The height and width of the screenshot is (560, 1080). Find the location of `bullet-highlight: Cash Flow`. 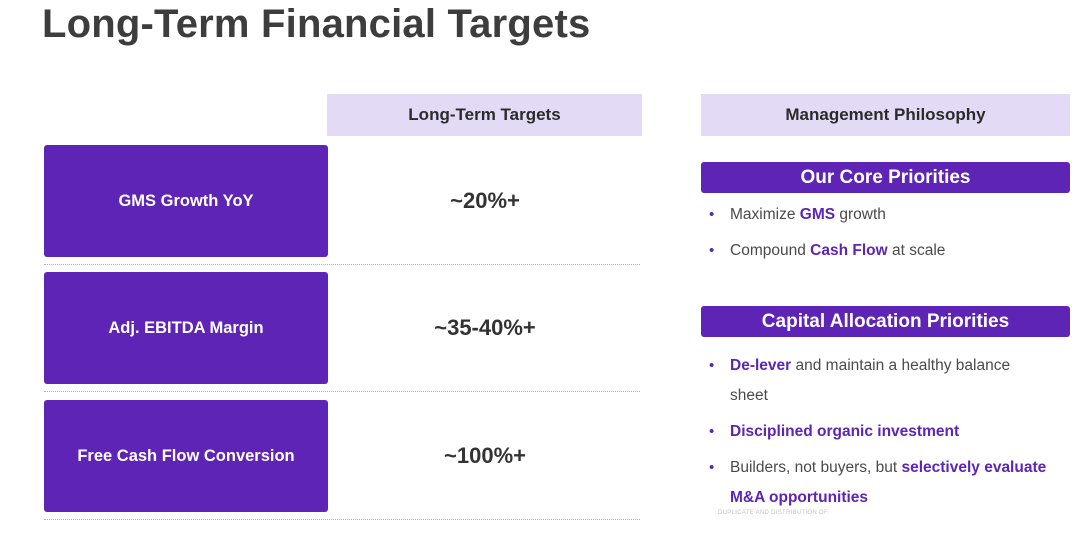

bullet-highlight: Cash Flow is located at coordinates (849, 250).